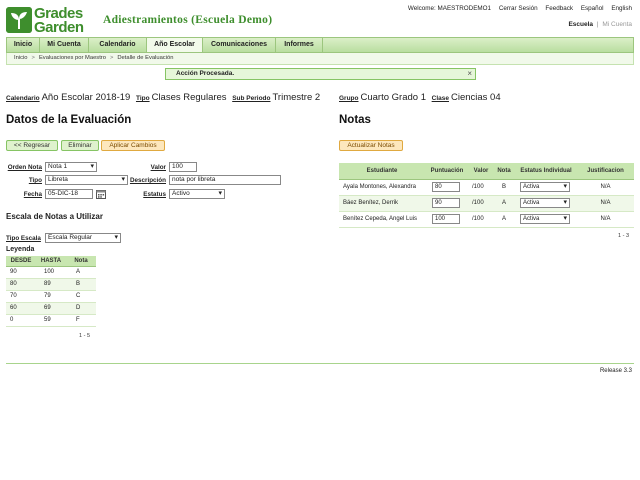 This screenshot has height=480, width=640. Describe the element at coordinates (504, 219) in the screenshot. I see `grade-letter: A` at that location.